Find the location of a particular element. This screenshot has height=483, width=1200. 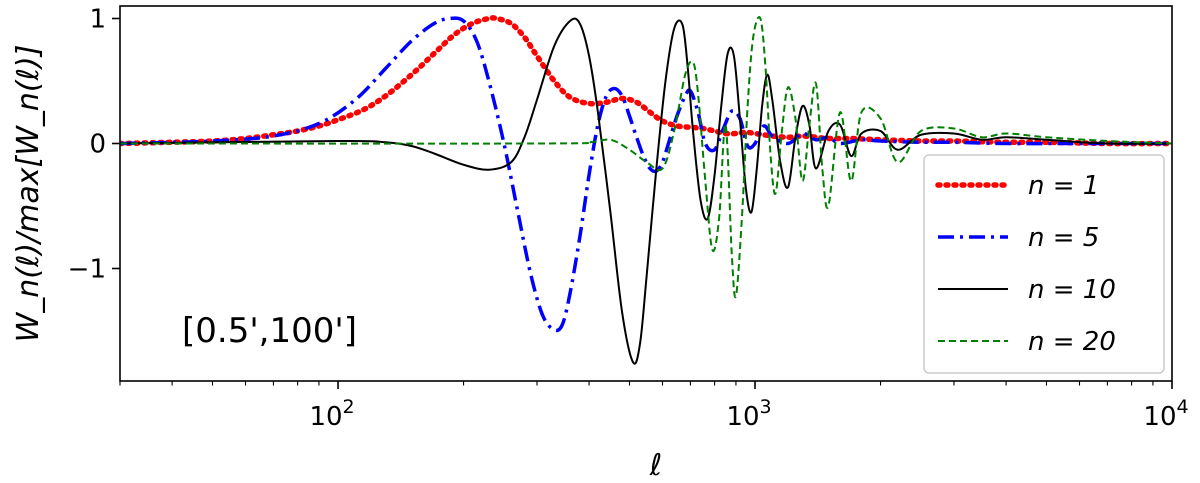

legend-box is located at coordinates (1044, 264).